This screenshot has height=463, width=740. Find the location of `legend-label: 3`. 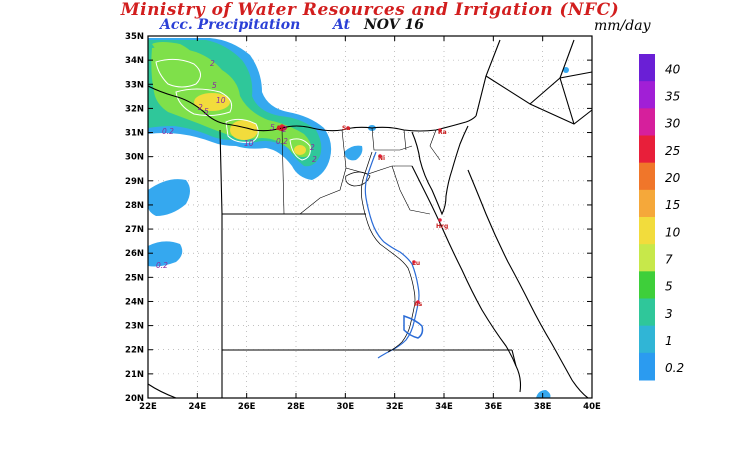

legend-label: 3 is located at coordinates (669, 314).